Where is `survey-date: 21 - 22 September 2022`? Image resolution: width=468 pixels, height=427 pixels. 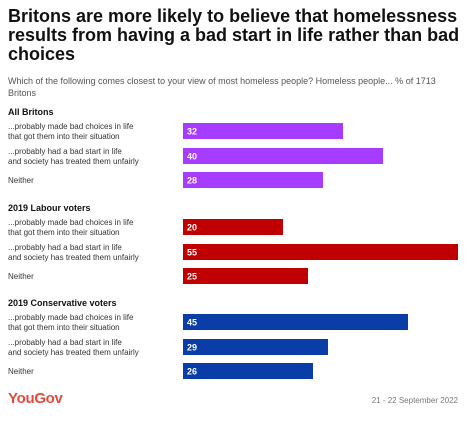 survey-date: 21 - 22 September 2022 is located at coordinates (414, 400).